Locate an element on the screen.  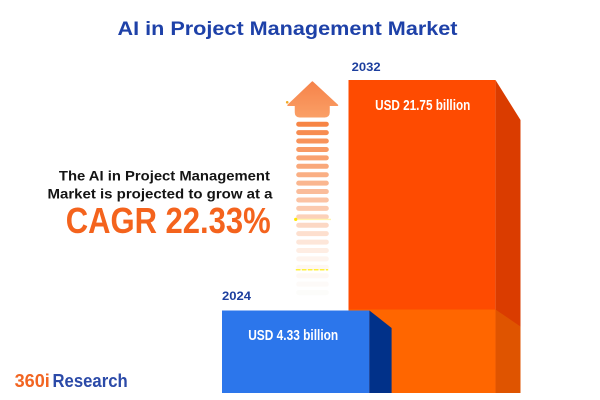
svg-text: USD 21.75 billion is located at coordinates (422, 106).